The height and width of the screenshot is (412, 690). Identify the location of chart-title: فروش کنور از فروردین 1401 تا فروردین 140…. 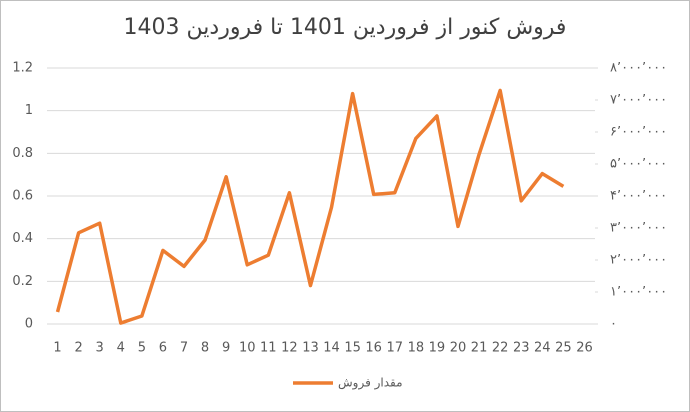
(345, 27).